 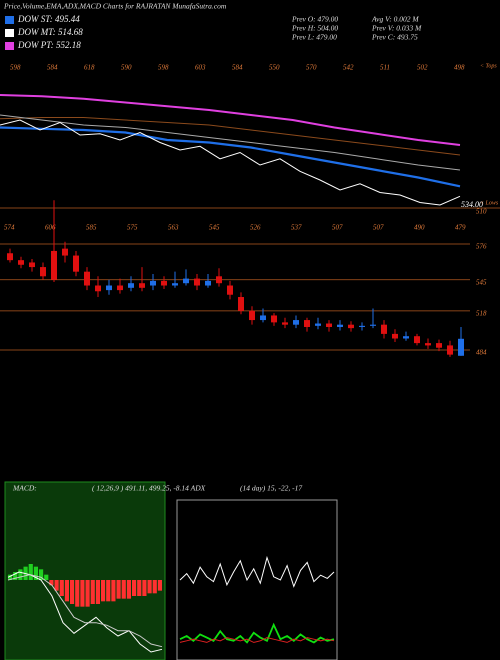 I want to click on top-label: 545, so click(x=214, y=228).